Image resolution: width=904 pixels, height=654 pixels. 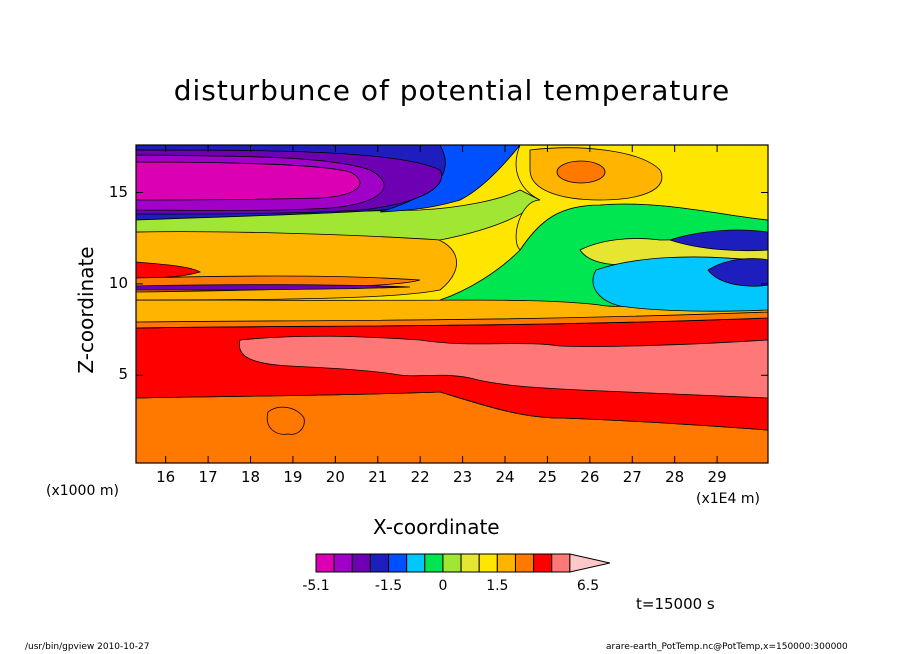 I want to click on x-tick-label: 20, so click(x=335, y=477).